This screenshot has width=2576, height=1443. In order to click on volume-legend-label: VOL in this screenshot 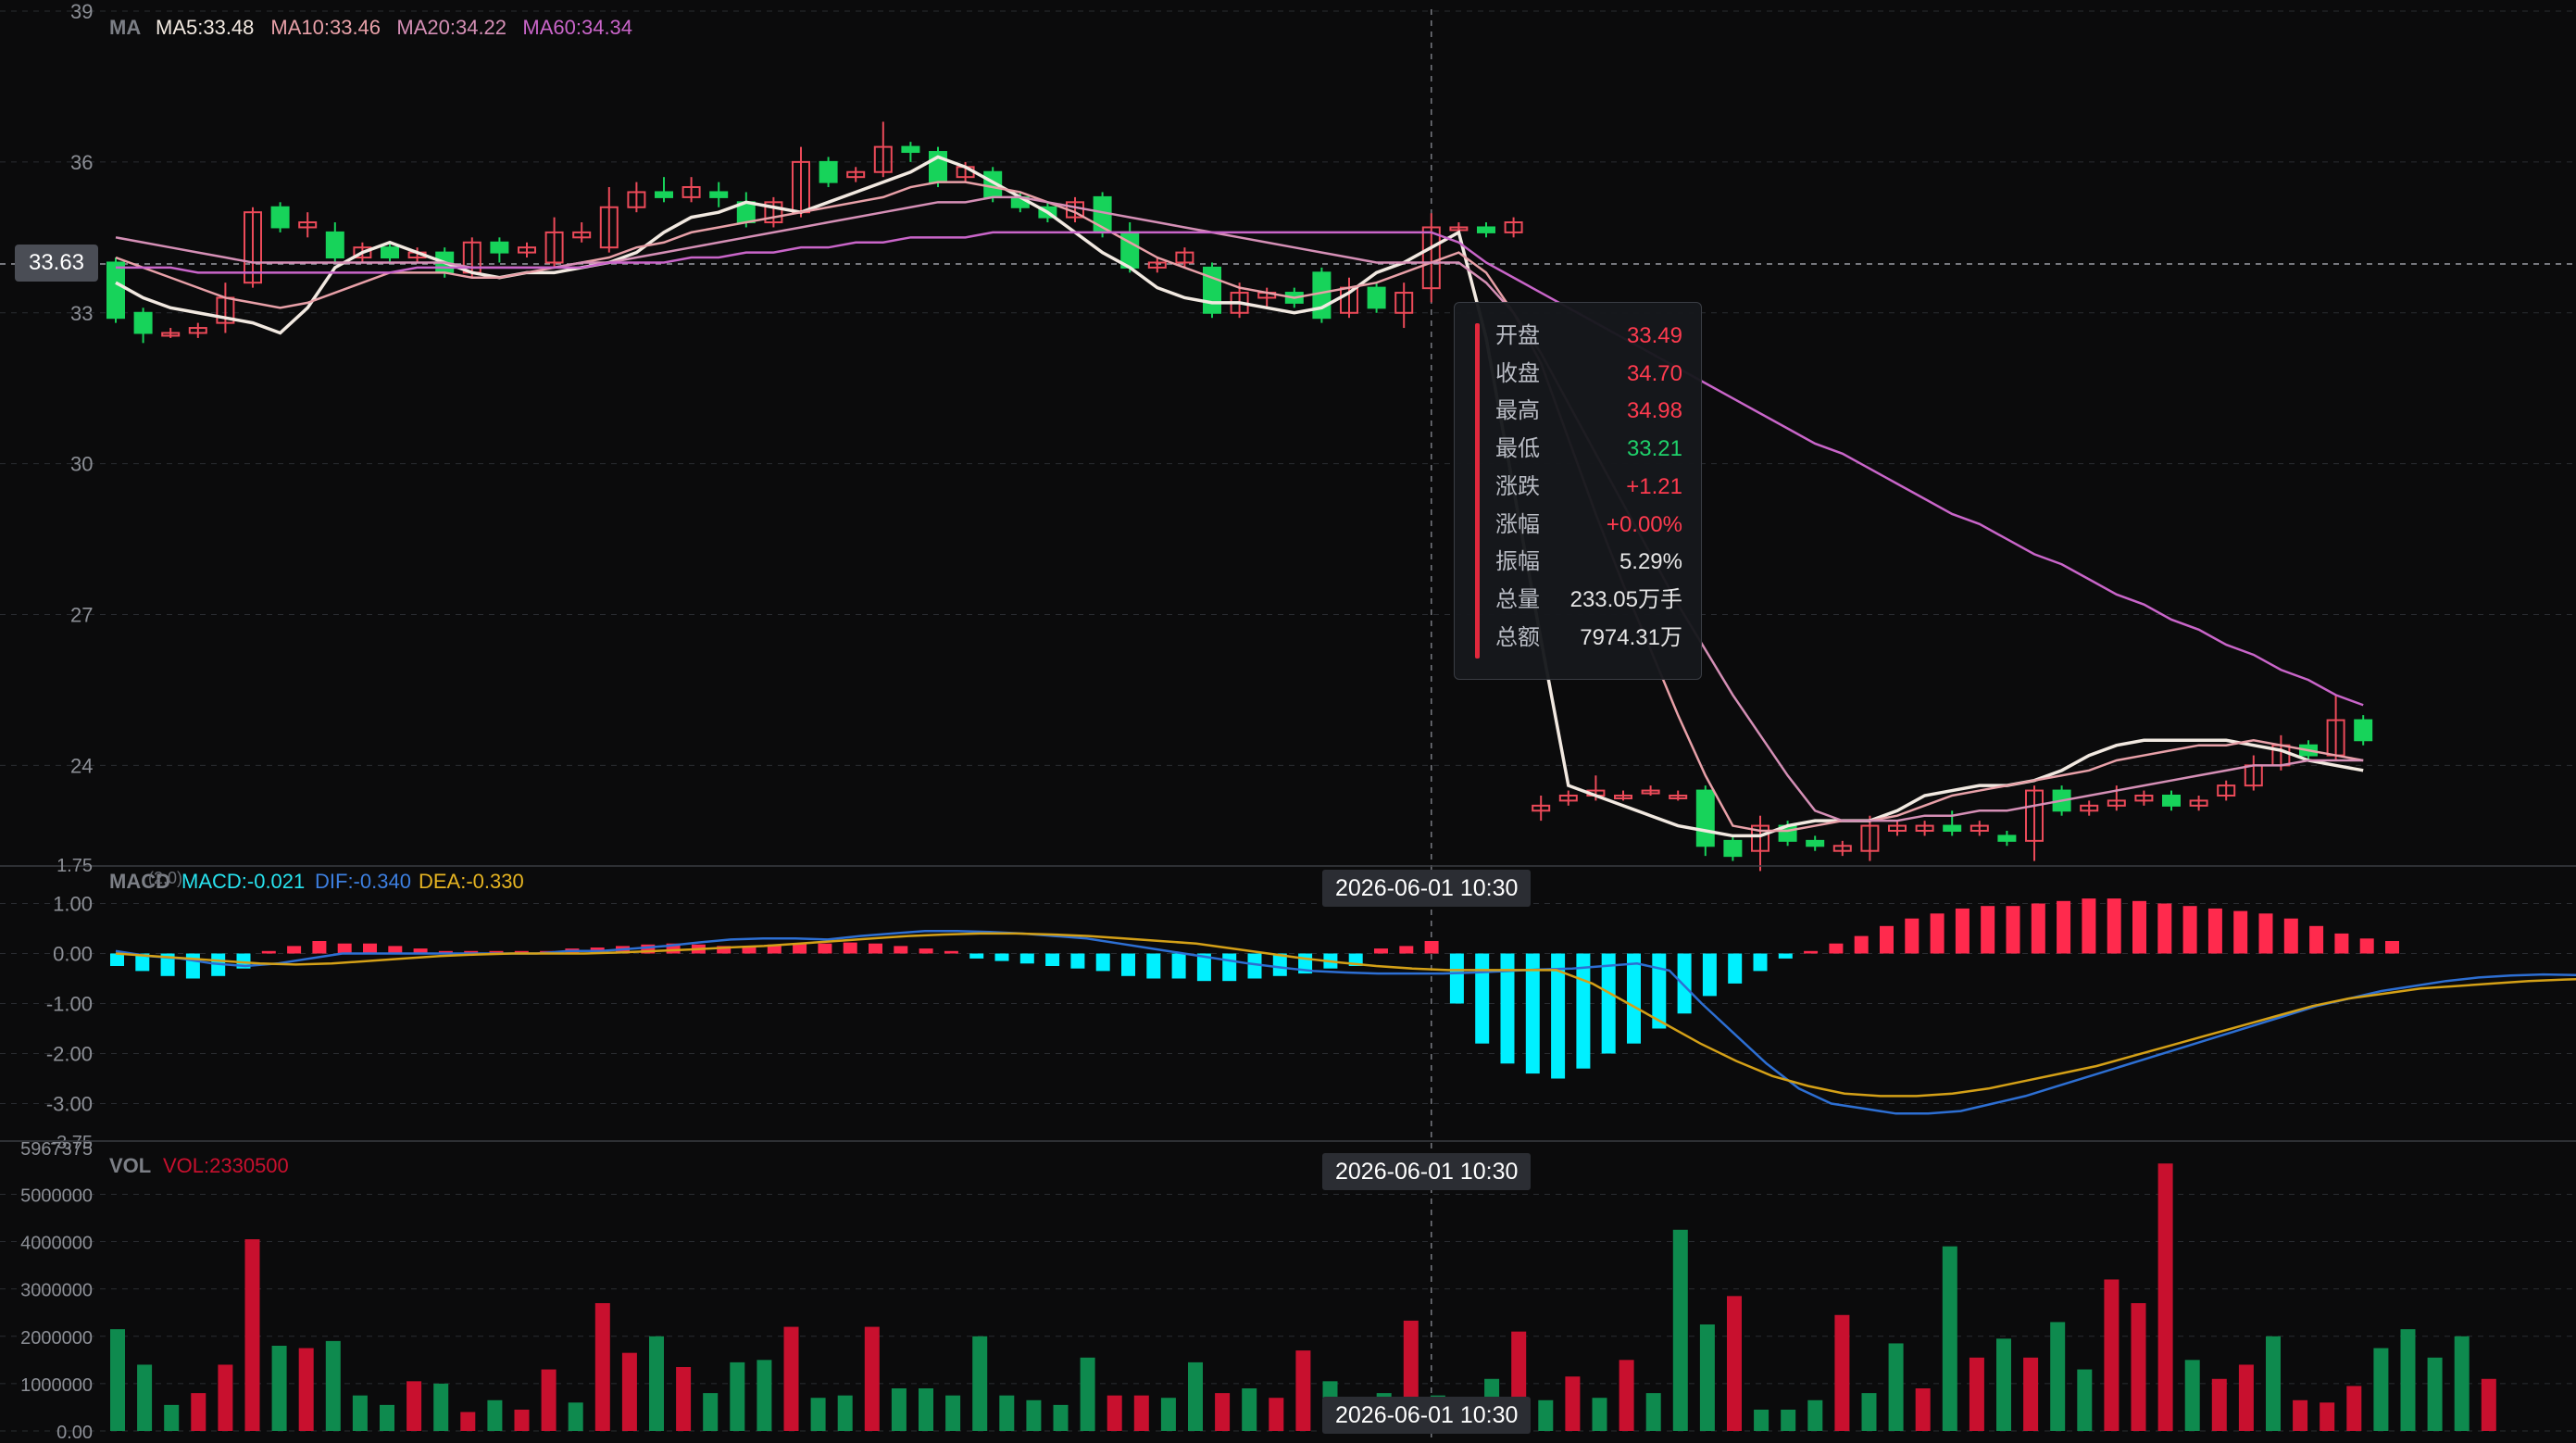, I will do `click(130, 1165)`.